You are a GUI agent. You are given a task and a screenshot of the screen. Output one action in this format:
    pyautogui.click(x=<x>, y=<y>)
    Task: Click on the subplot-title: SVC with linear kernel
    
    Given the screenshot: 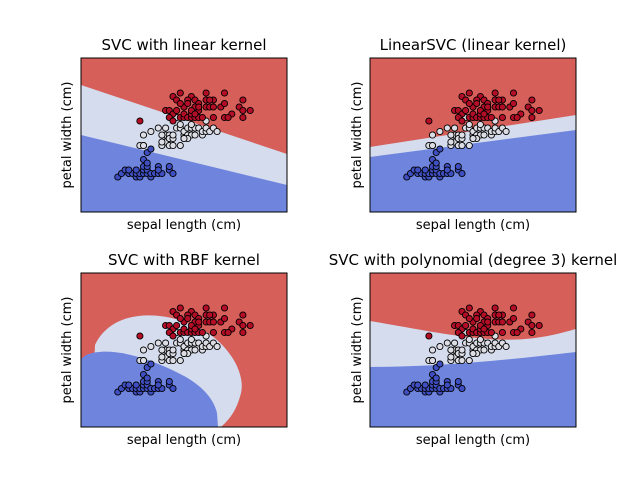 What is the action you would take?
    pyautogui.click(x=184, y=45)
    